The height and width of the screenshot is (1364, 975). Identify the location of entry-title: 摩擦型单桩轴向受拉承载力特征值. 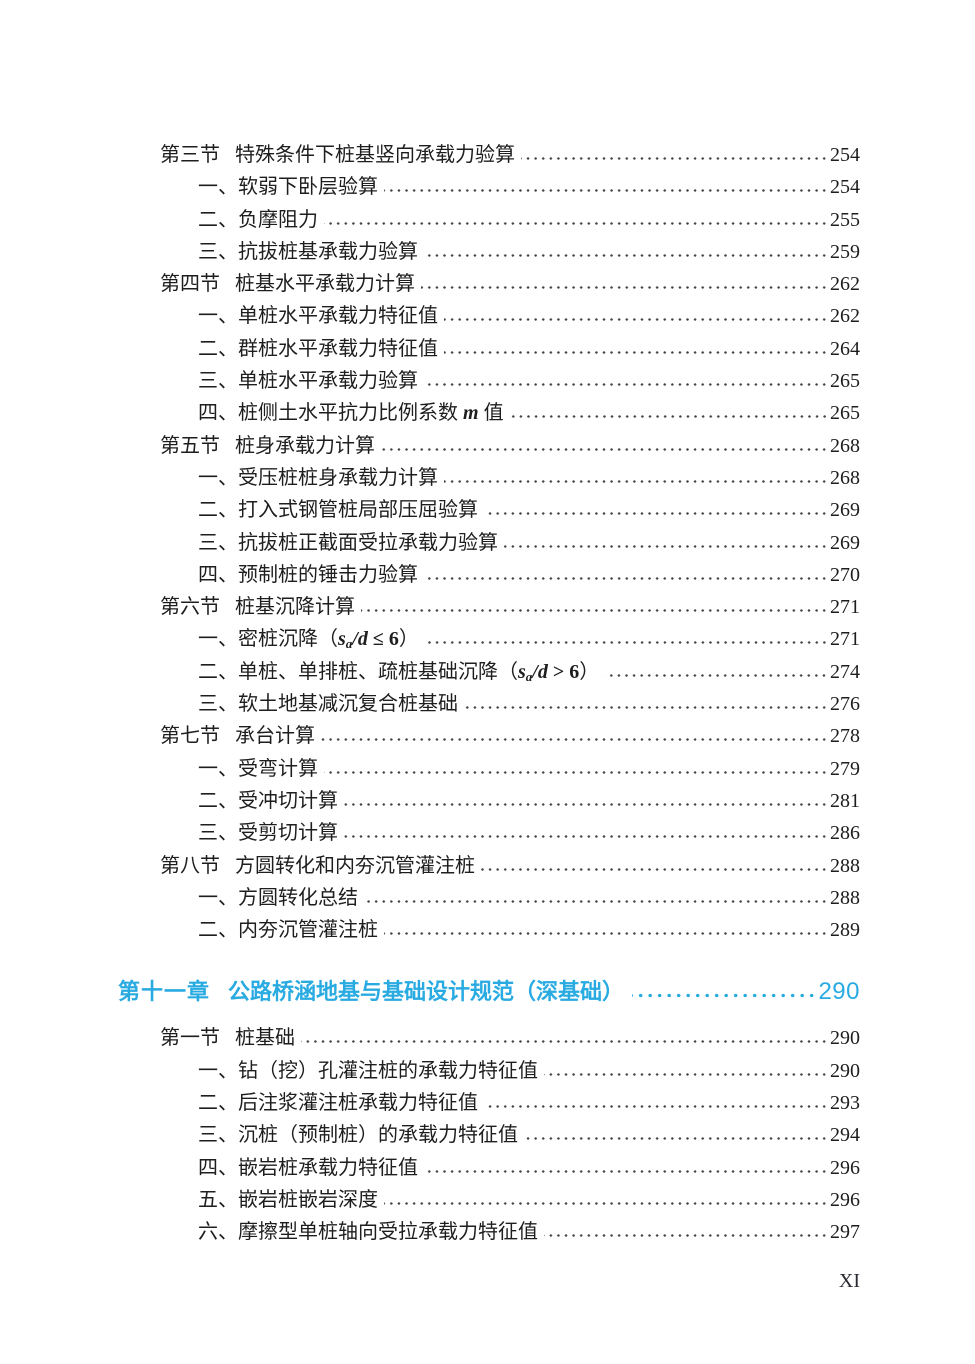
(388, 1232).